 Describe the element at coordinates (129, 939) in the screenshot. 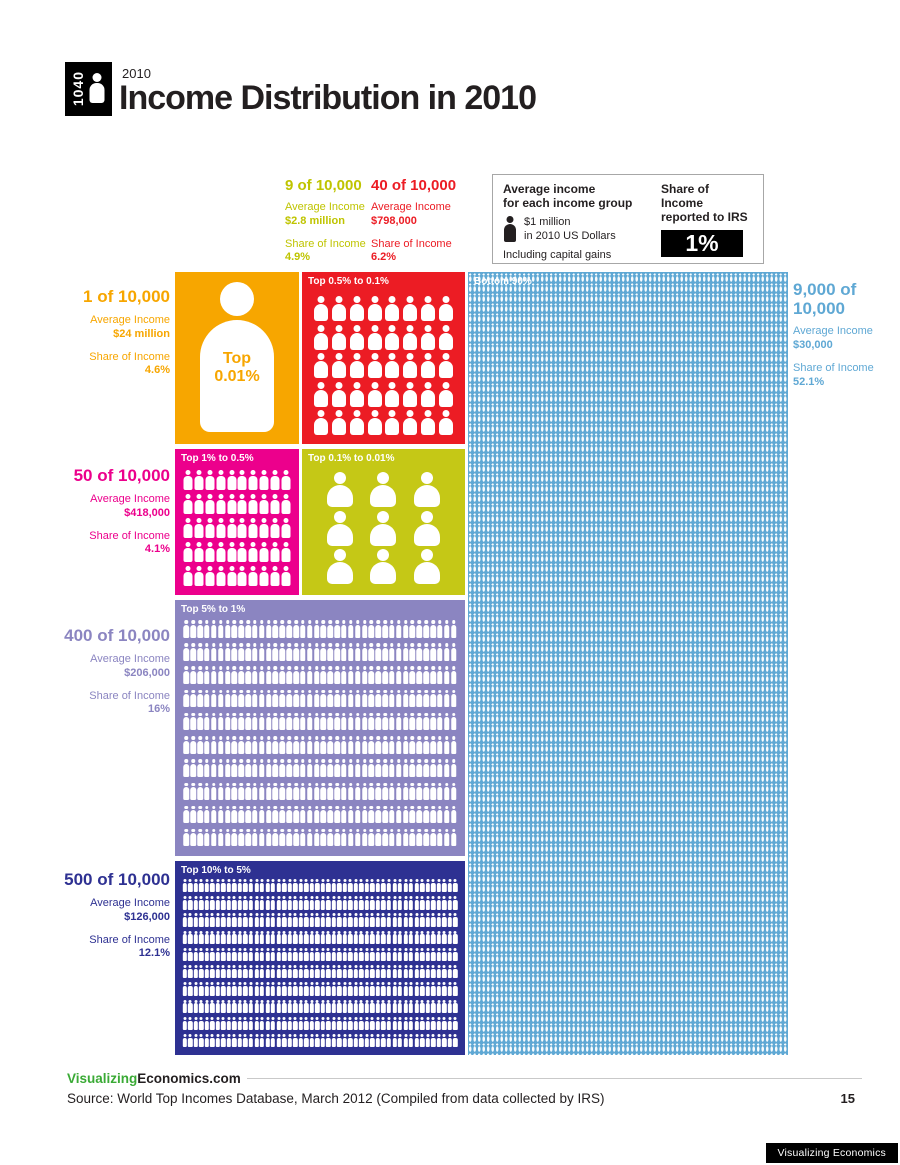

I see `share-income-label: Share of Income` at that location.